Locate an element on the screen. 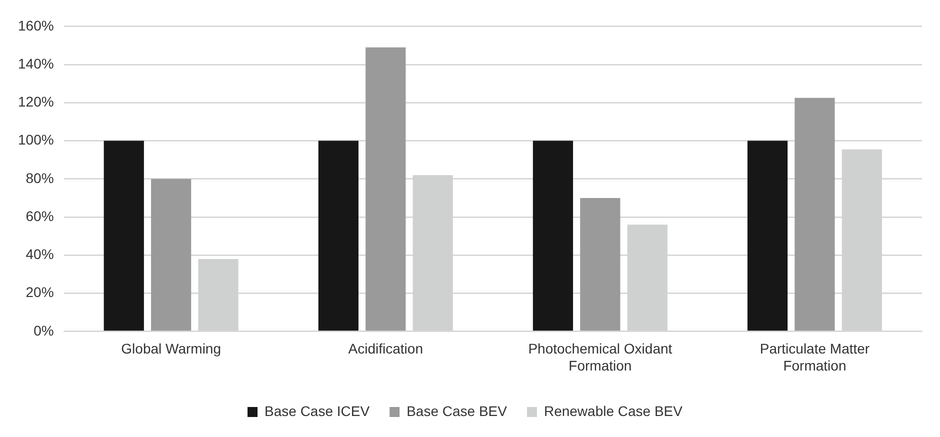 This screenshot has height=437, width=940. legend-label: Base Case ICEV is located at coordinates (317, 410).